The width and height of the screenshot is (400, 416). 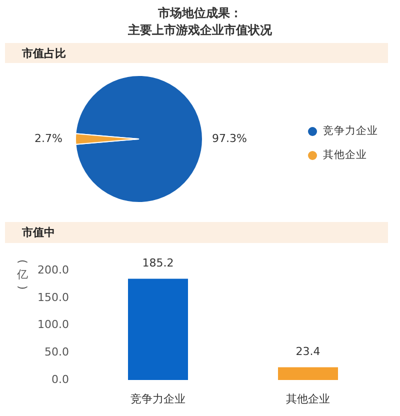 I want to click on chart-title: 市值中, so click(x=38, y=232).